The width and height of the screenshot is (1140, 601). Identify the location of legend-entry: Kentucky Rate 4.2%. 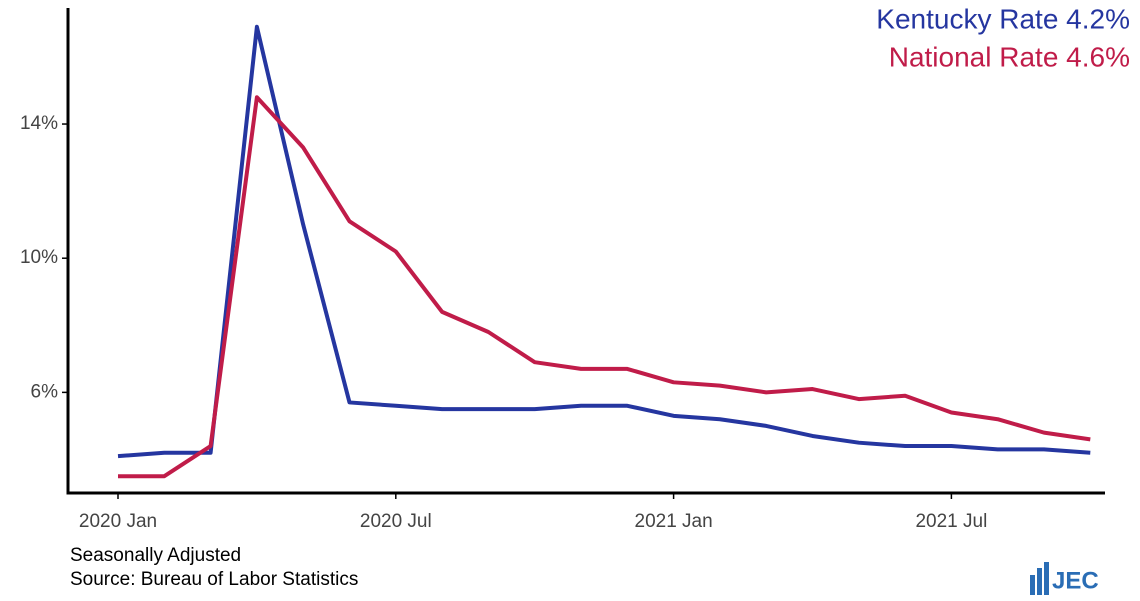
(1003, 18).